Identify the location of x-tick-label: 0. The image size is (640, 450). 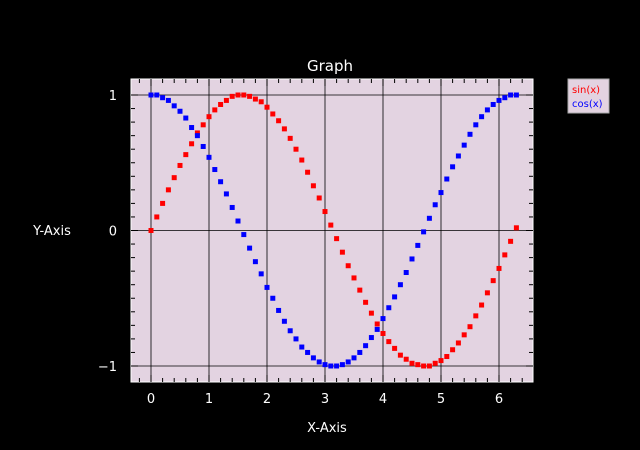
(151, 399).